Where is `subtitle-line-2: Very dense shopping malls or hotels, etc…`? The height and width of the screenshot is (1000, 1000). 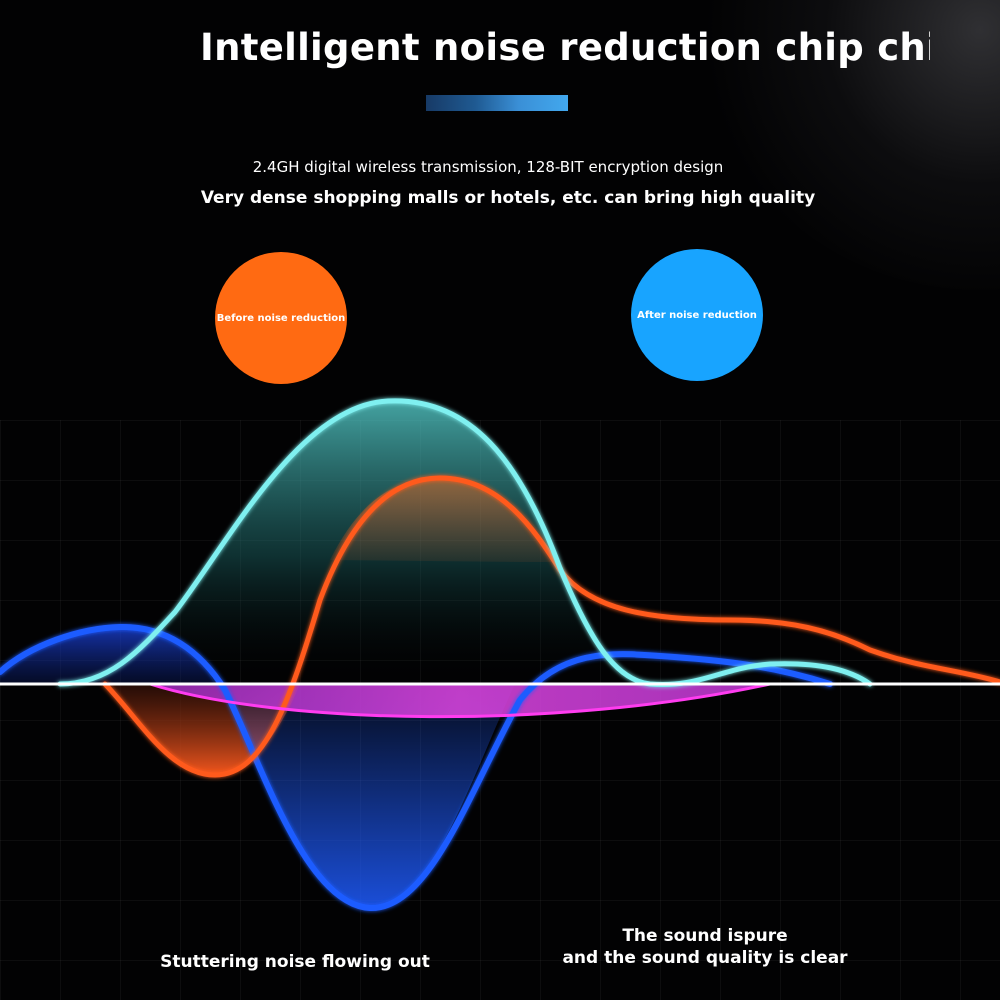
subtitle-line-2: Very dense shopping malls or hotels, etc… is located at coordinates (508, 198).